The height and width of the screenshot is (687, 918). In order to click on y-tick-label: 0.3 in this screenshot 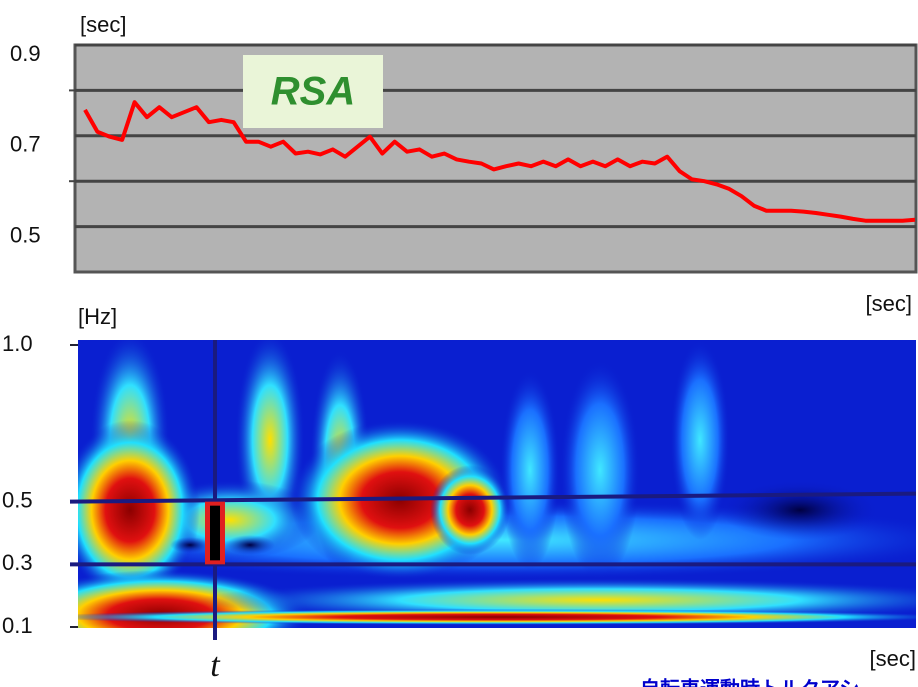, I will do `click(17, 562)`.